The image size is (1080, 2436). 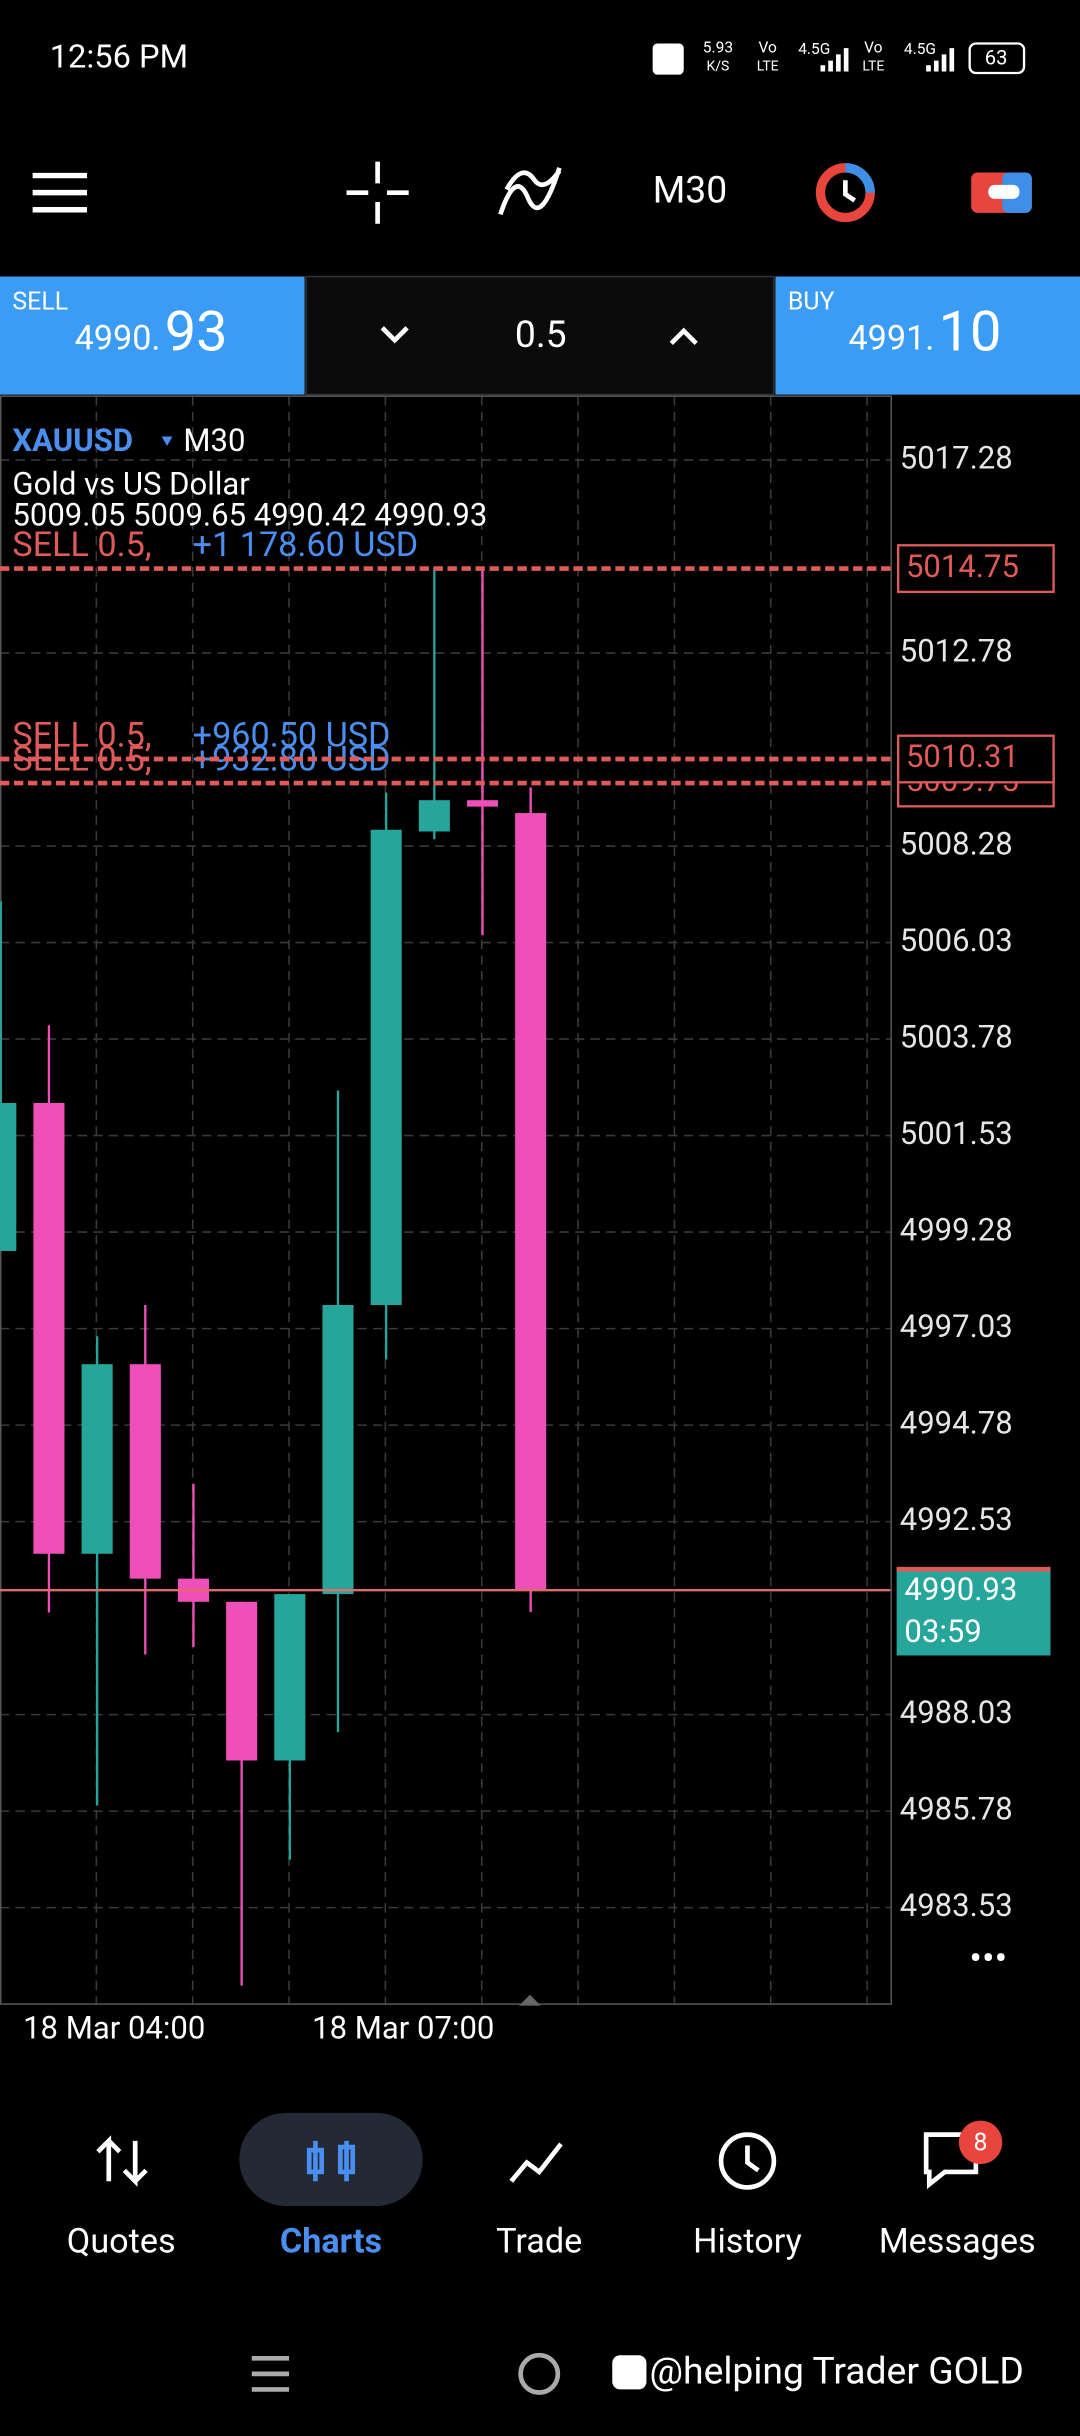 What do you see at coordinates (962, 756) in the screenshot?
I see `order-price: 5010.31` at bounding box center [962, 756].